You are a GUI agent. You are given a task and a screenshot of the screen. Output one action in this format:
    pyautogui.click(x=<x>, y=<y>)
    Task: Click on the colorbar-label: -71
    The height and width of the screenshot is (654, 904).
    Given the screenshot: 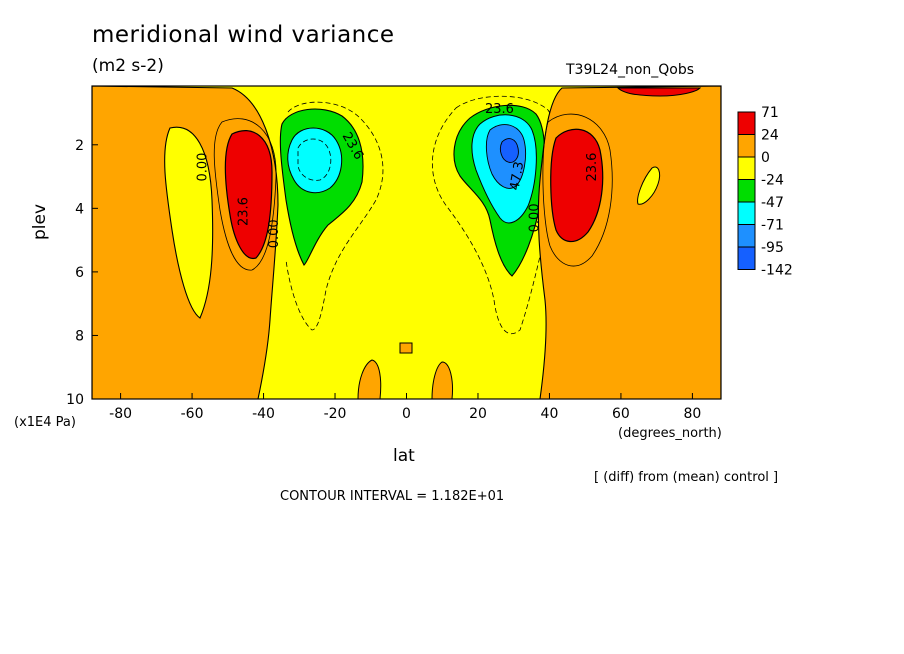 What is the action you would take?
    pyautogui.click(x=772, y=226)
    